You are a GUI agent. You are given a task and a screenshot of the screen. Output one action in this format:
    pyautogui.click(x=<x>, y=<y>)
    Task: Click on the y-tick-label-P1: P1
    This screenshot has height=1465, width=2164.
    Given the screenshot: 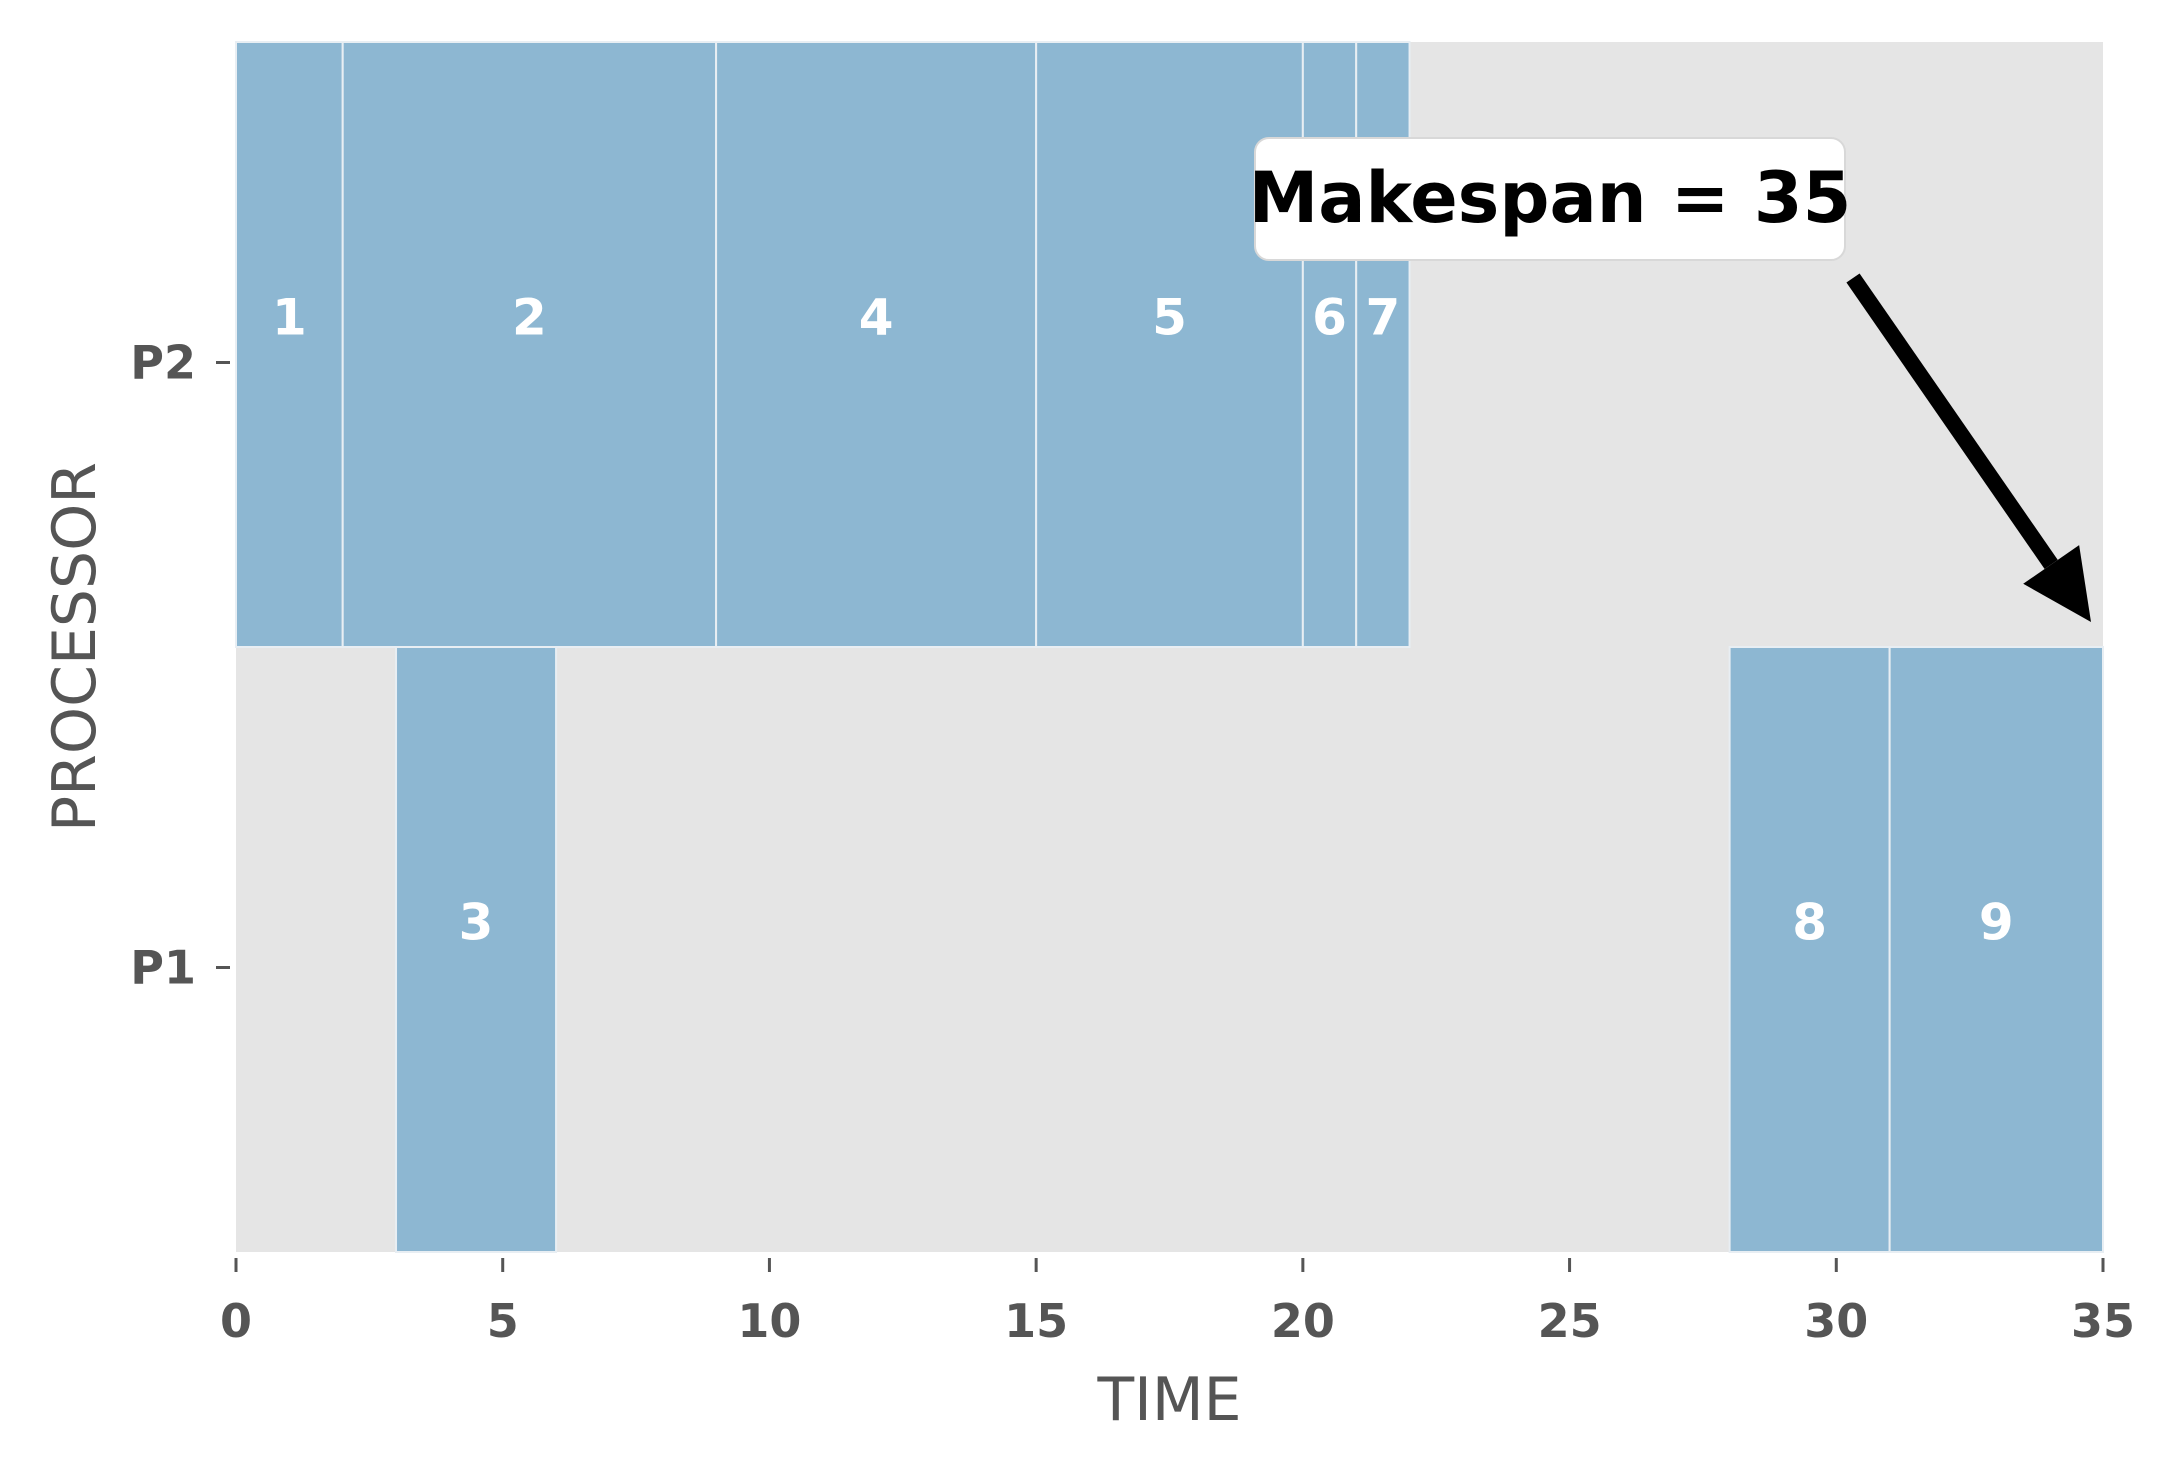 What is the action you would take?
    pyautogui.click(x=163, y=968)
    